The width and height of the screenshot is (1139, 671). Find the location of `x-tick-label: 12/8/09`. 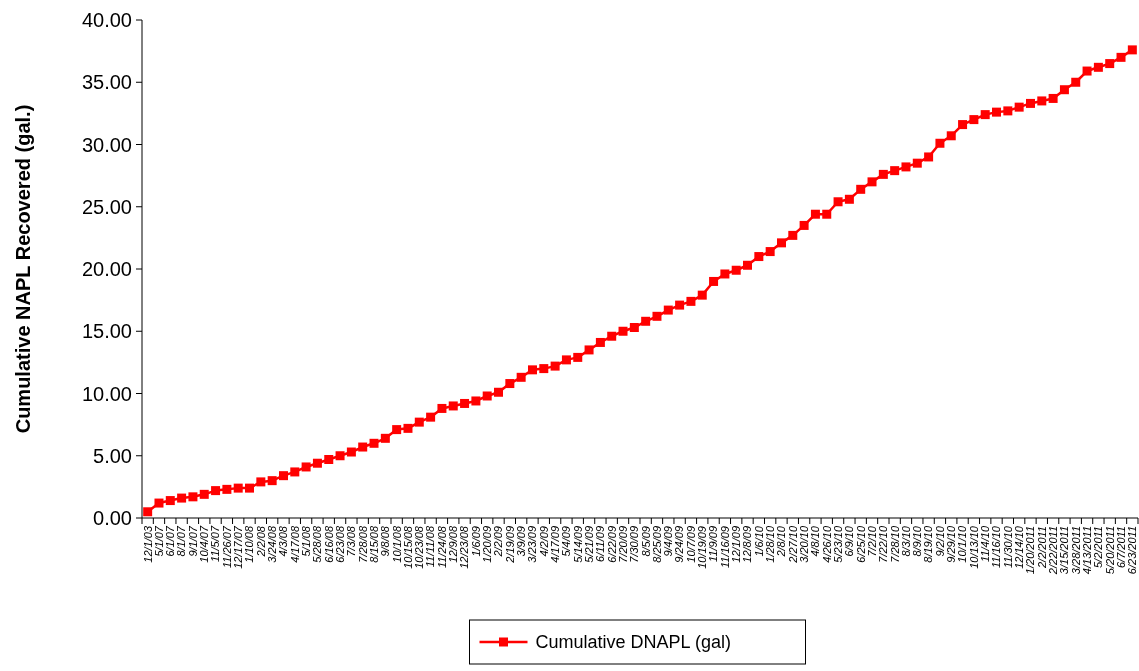

x-tick-label: 12/8/09 is located at coordinates (747, 544).